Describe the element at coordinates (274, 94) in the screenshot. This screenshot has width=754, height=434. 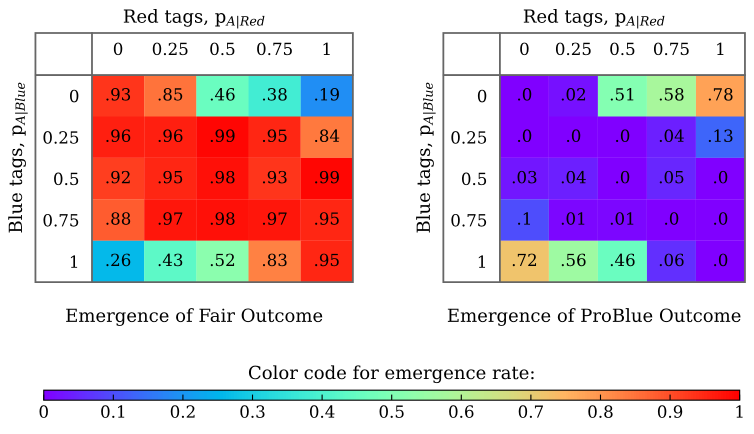
I see `data-label: .38` at that location.